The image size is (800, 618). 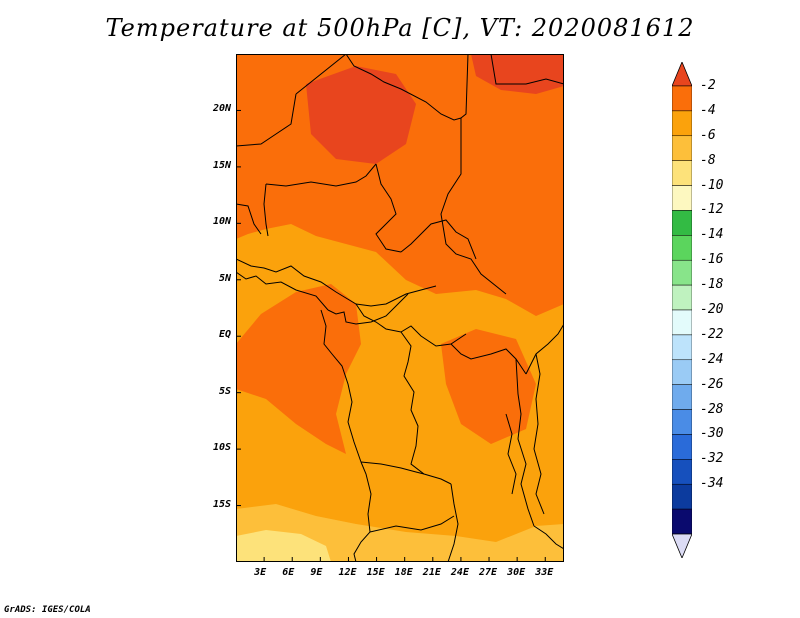 I want to click on colorbar-level-label: -8, so click(x=708, y=160).